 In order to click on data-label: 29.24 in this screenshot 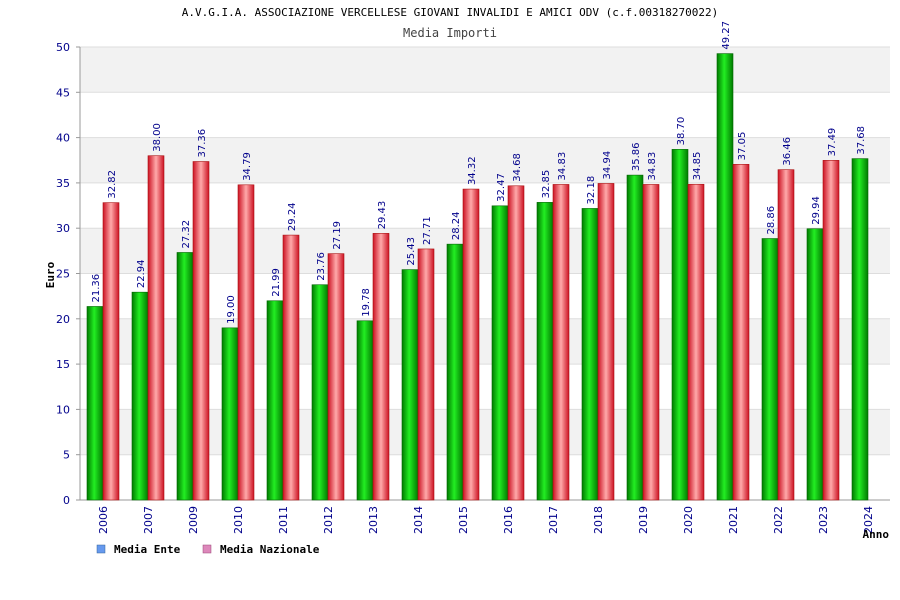, I will do `click(292, 216)`.